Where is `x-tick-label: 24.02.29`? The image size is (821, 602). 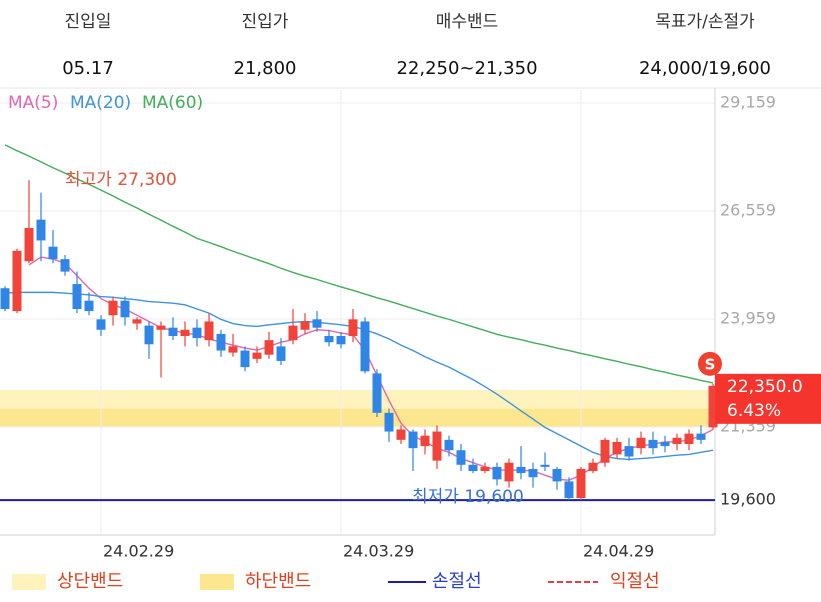 x-tick-label: 24.02.29 is located at coordinates (138, 551).